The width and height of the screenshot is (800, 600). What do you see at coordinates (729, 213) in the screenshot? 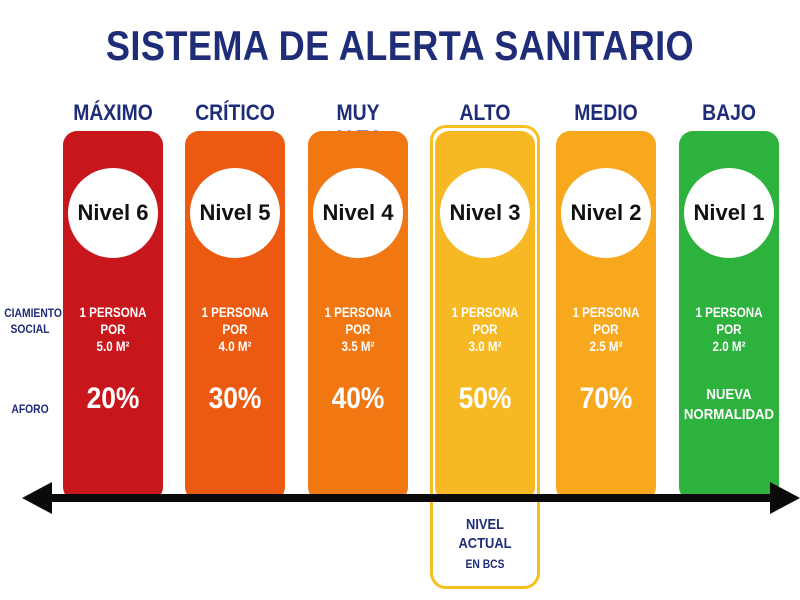
I see `level-1-badge: Nivel 1` at bounding box center [729, 213].